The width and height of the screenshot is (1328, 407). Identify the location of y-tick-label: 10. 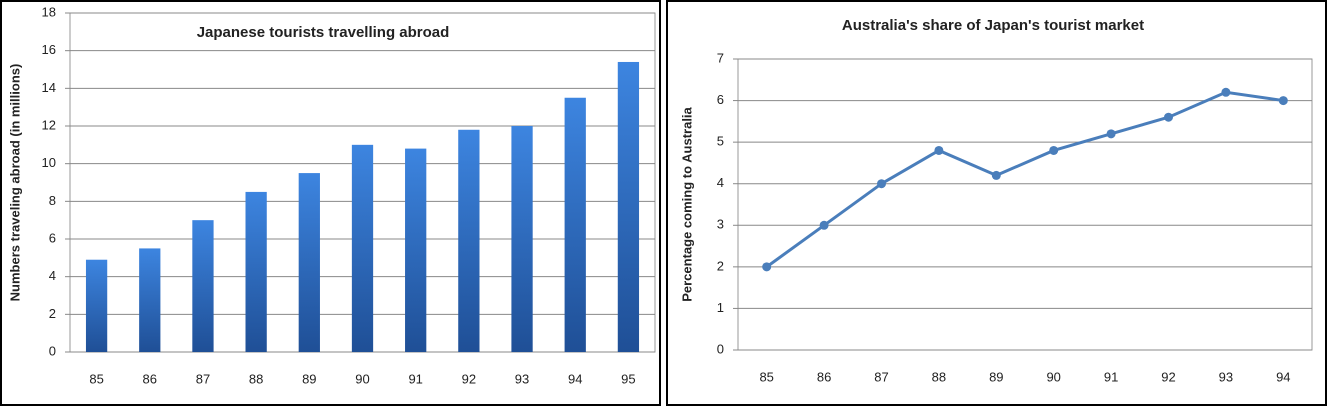
(49, 162).